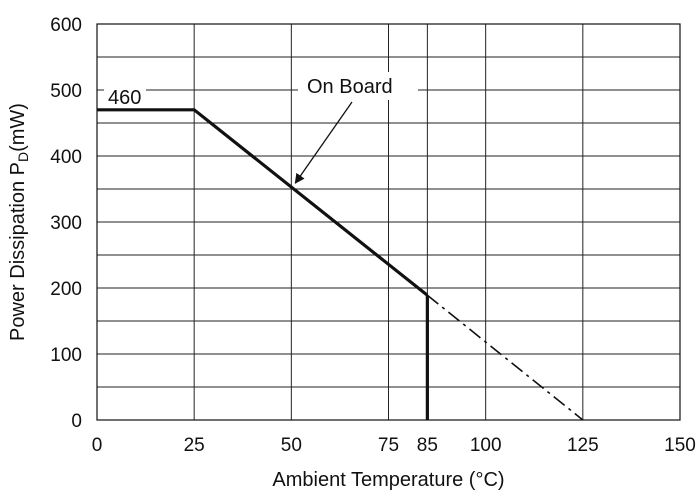  Describe the element at coordinates (388, 480) in the screenshot. I see `x-axis-title: Ambient Temperature (°C)` at that location.